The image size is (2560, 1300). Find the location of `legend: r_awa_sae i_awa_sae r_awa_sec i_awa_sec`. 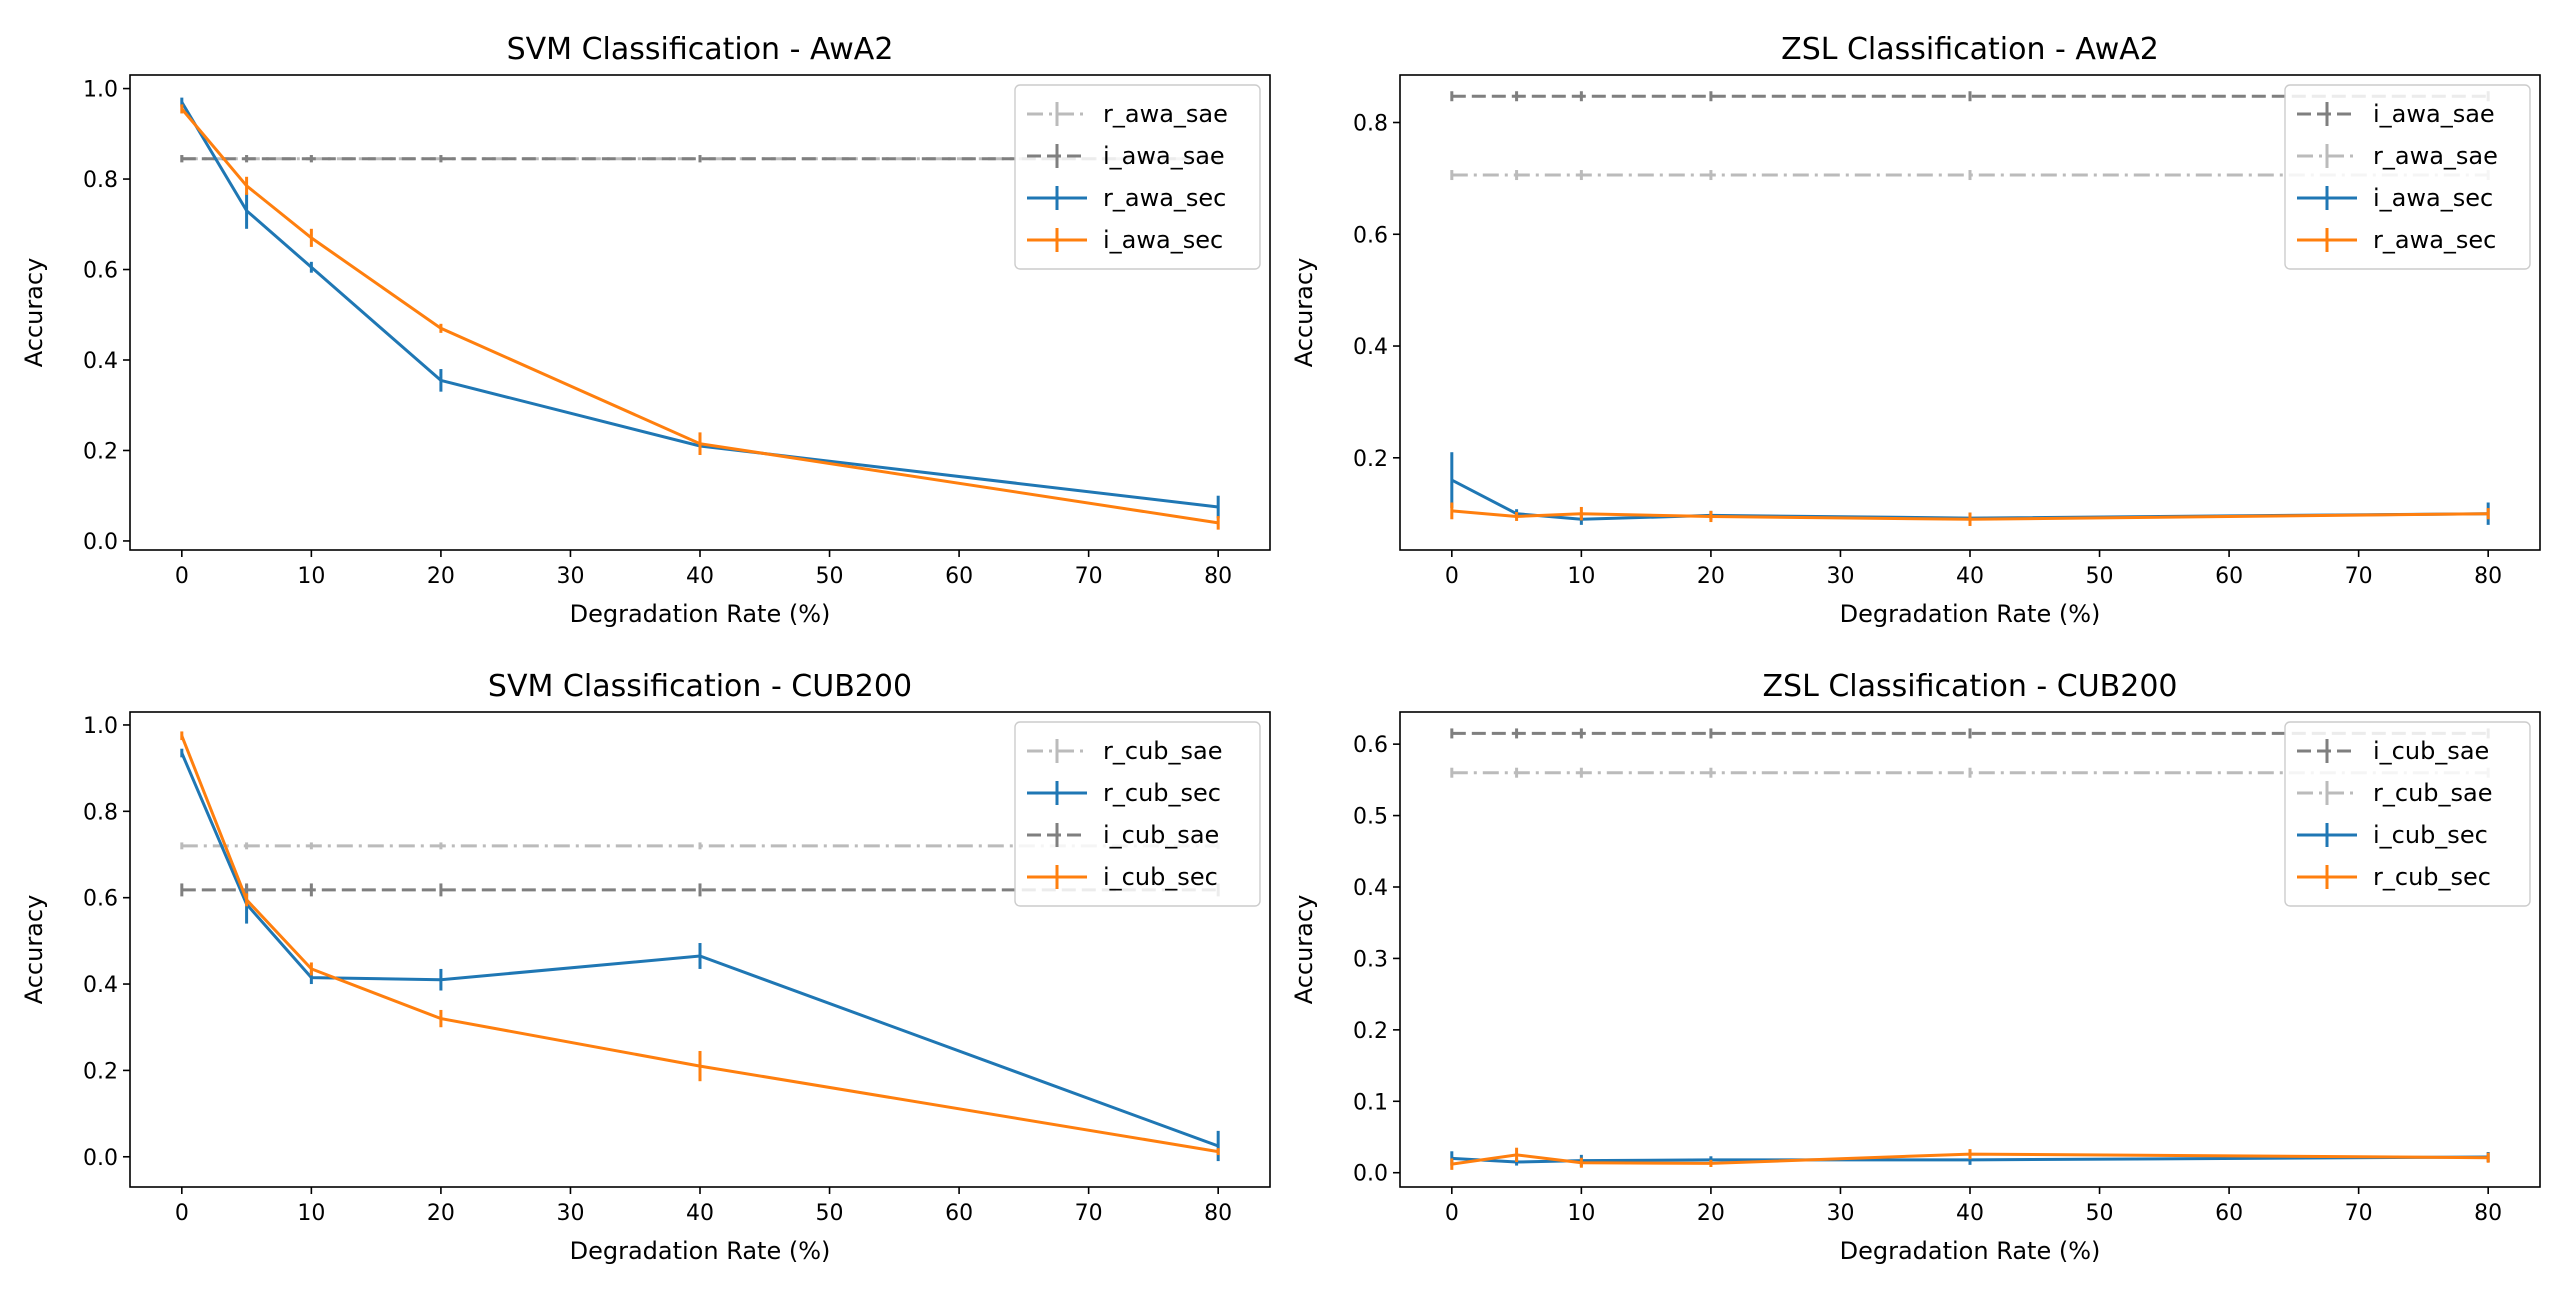

legend: r_awa_sae i_awa_sae r_awa_sec i_awa_sec is located at coordinates (1137, 177).